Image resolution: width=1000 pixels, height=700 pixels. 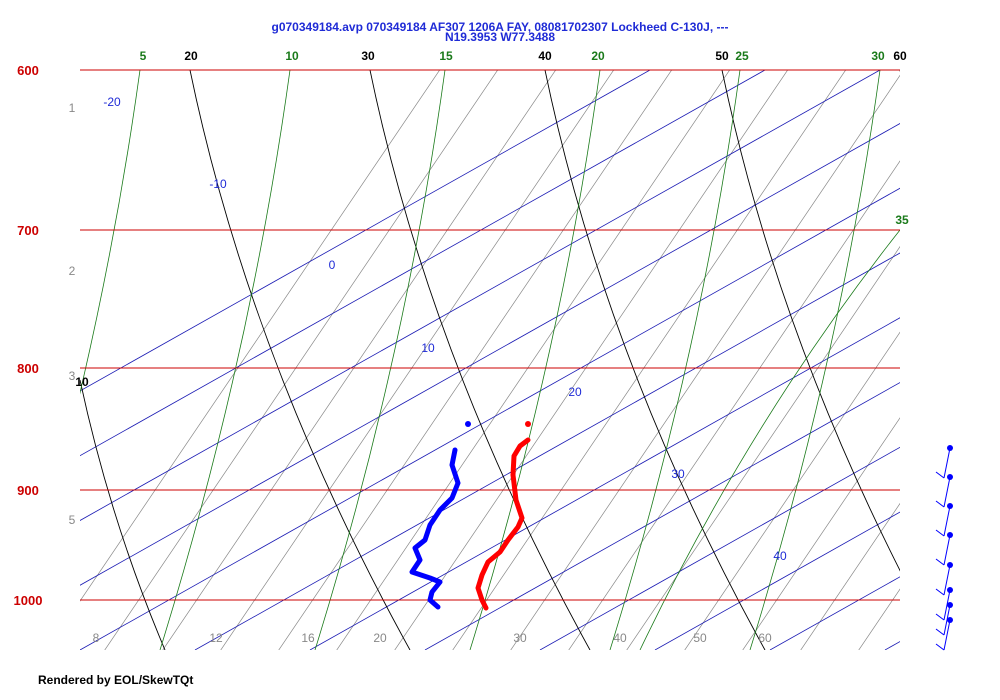 What do you see at coordinates (82, 382) in the screenshot?
I see `dry-adiabat-label: 10` at bounding box center [82, 382].